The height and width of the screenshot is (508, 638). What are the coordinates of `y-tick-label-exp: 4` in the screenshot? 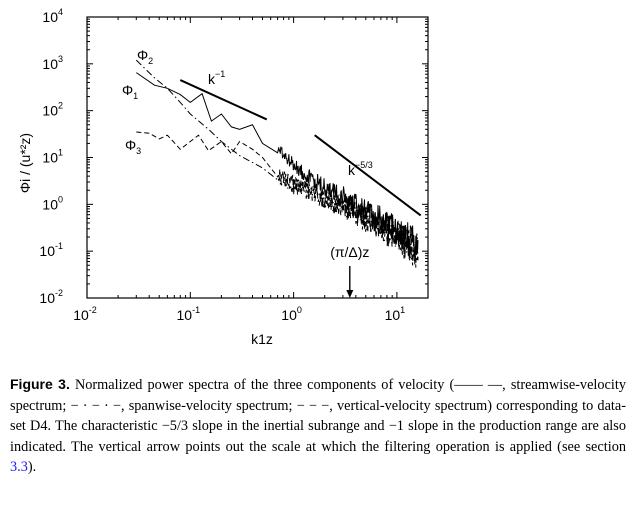 It's located at (60, 12).